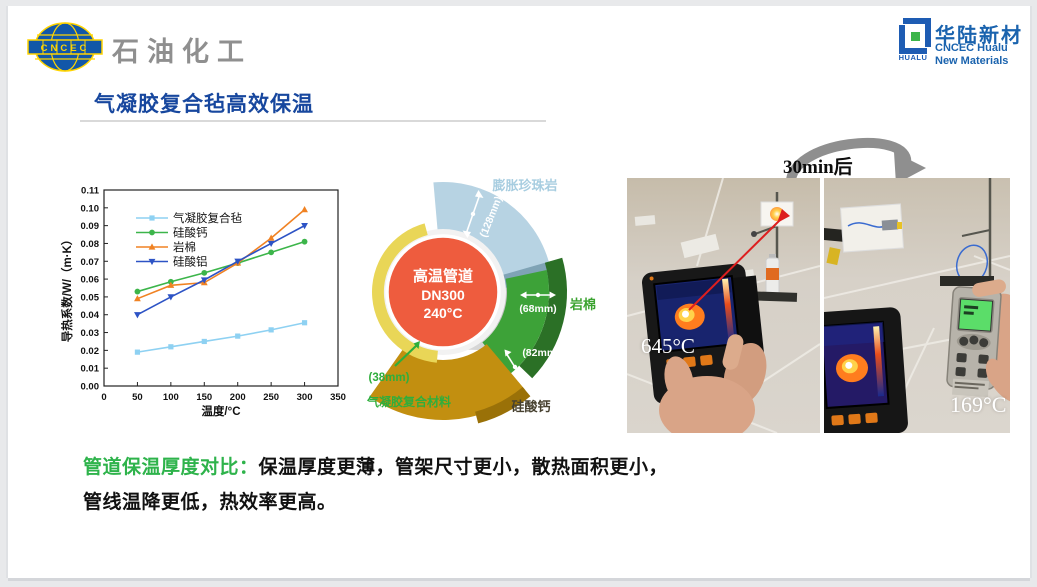 This screenshot has width=1037, height=587. What do you see at coordinates (978, 404) in the screenshot?
I see `after-temperature-label: 169°C` at bounding box center [978, 404].